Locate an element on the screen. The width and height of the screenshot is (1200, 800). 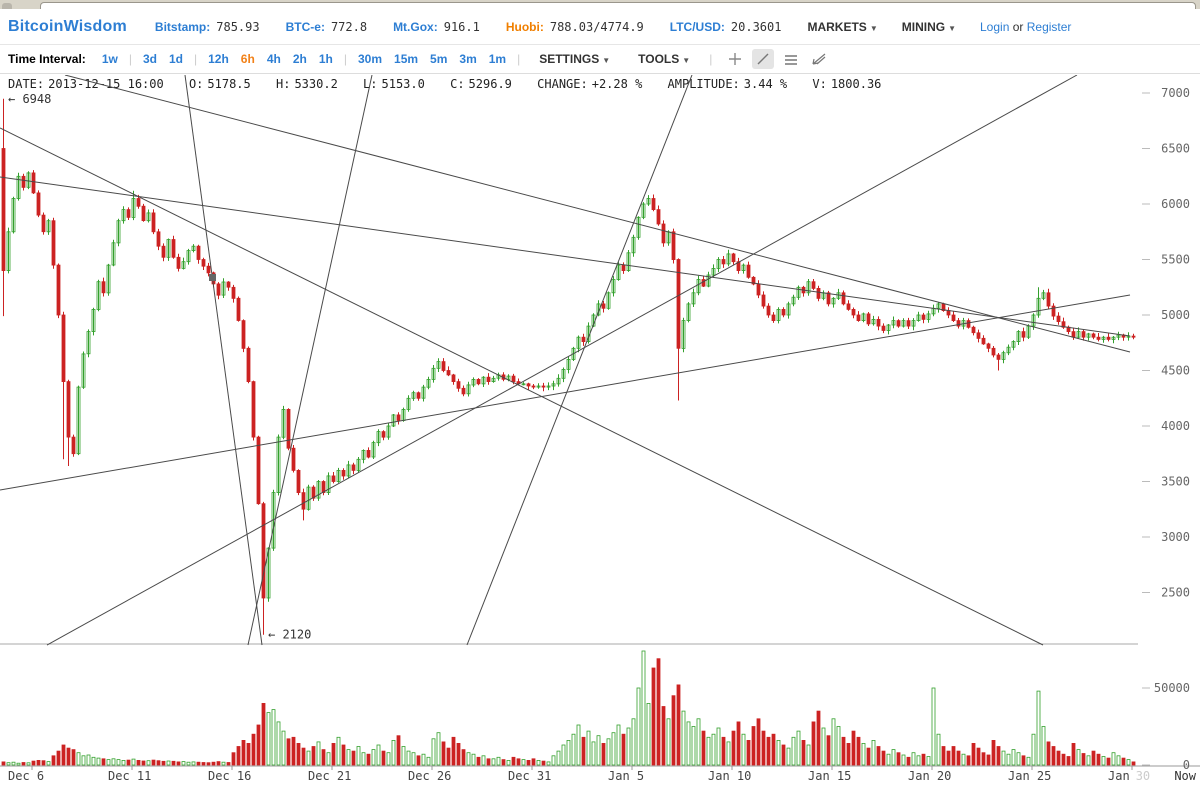
ticker-value: 788.03/4774.9 is located at coordinates (596, 26).